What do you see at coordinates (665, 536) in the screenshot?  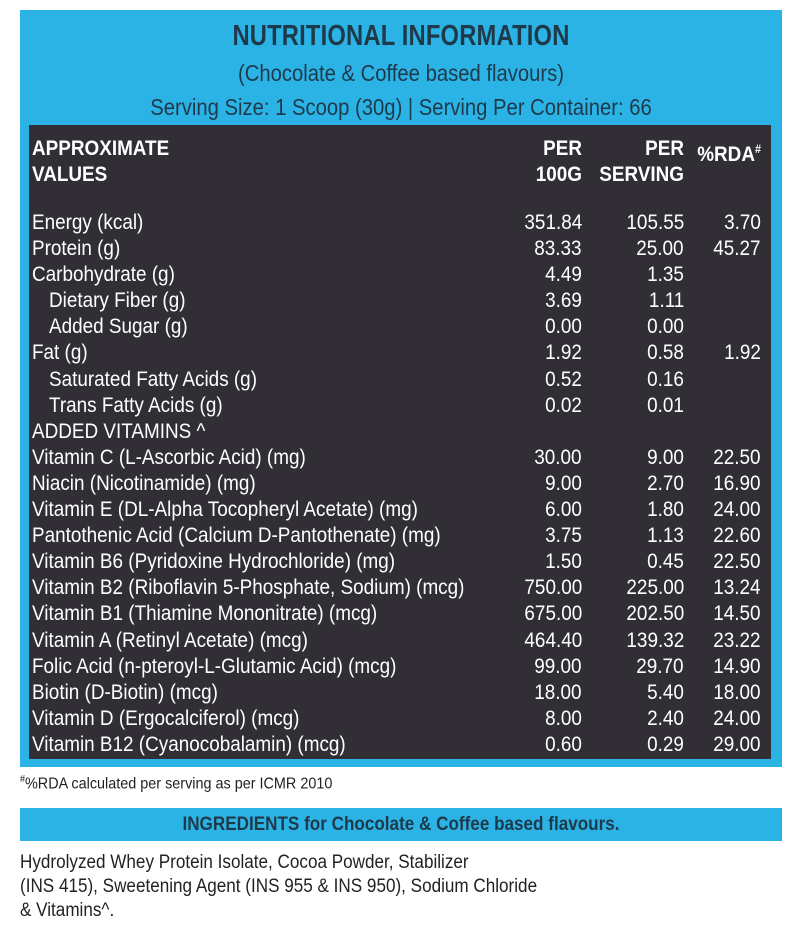 I see `value-per-serving: 1.13` at bounding box center [665, 536].